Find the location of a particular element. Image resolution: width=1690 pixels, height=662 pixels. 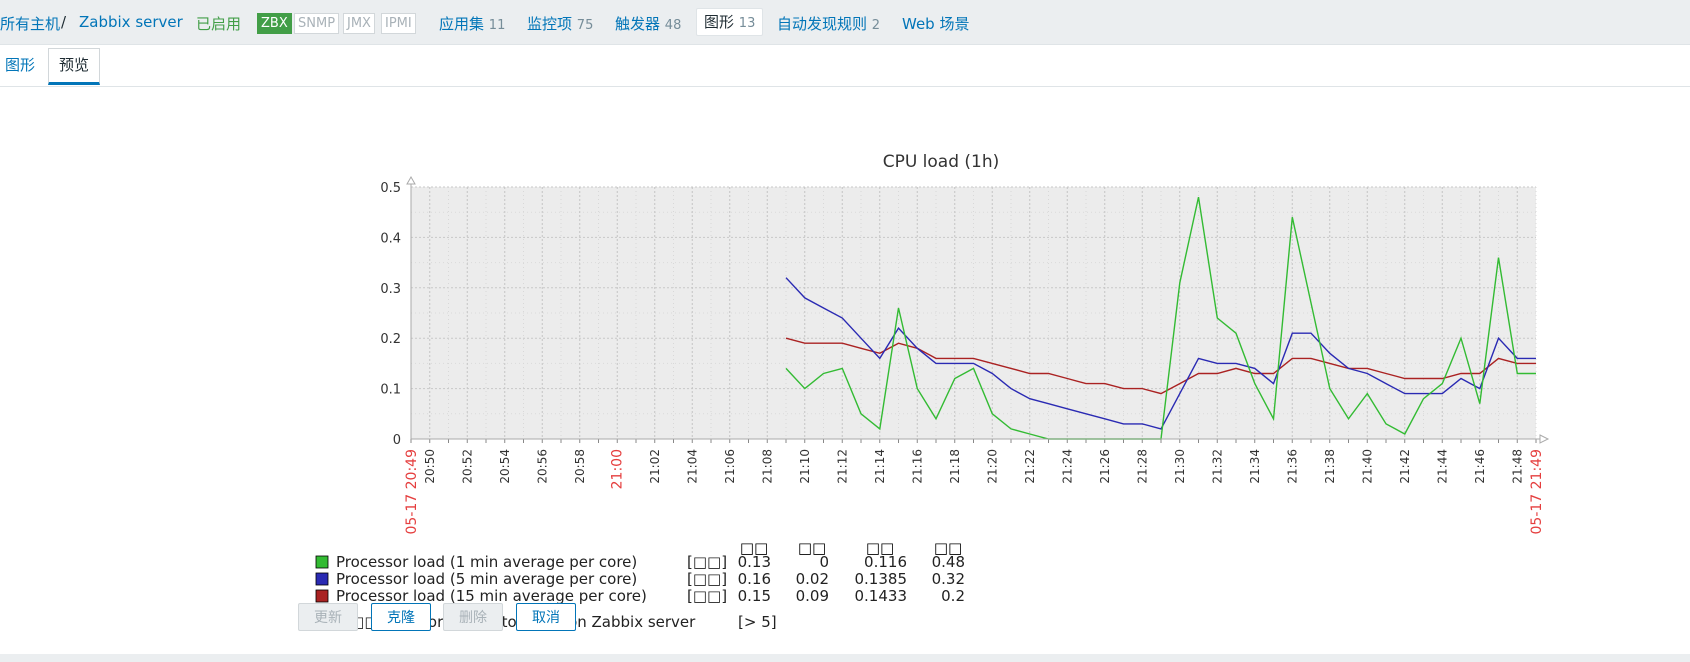

nav-discovery-label: 自动发现规则 is located at coordinates (822, 24).